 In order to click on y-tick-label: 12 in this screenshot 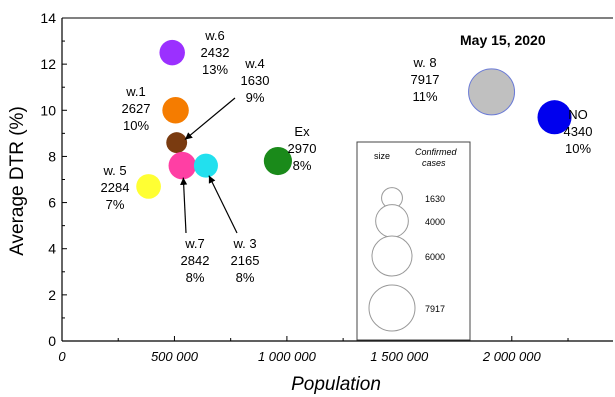, I will do `click(48, 64)`.